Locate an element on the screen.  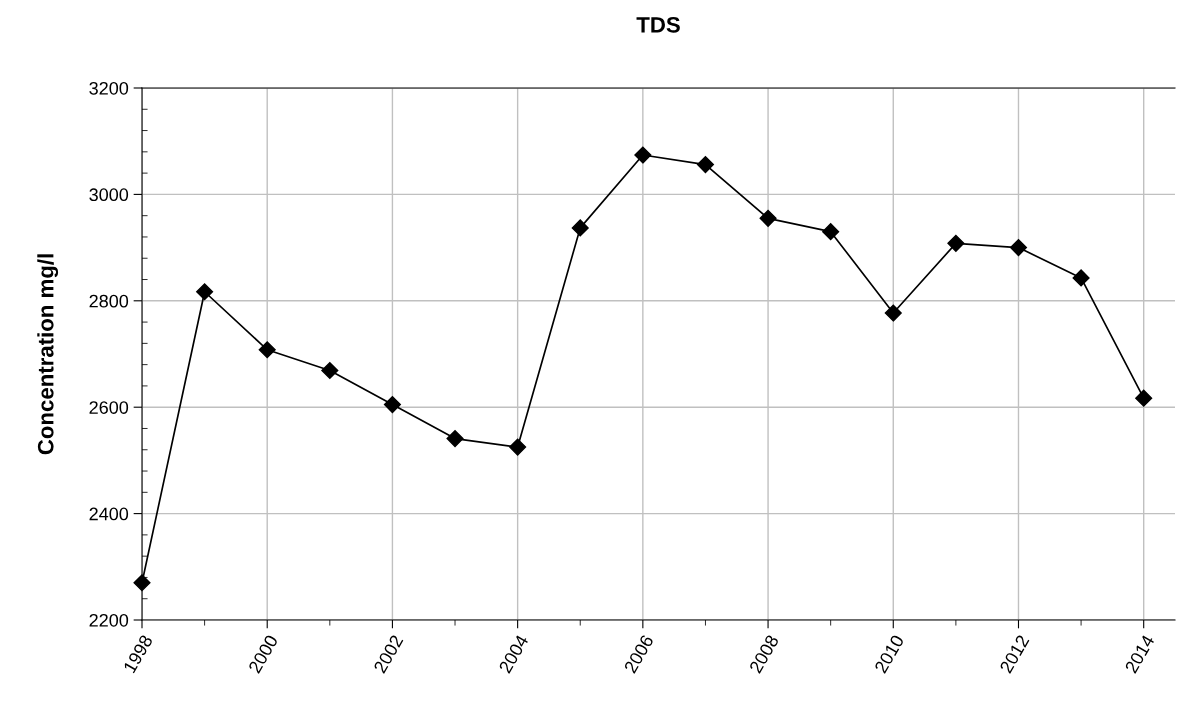
chart-title: TDS is located at coordinates (658, 24).